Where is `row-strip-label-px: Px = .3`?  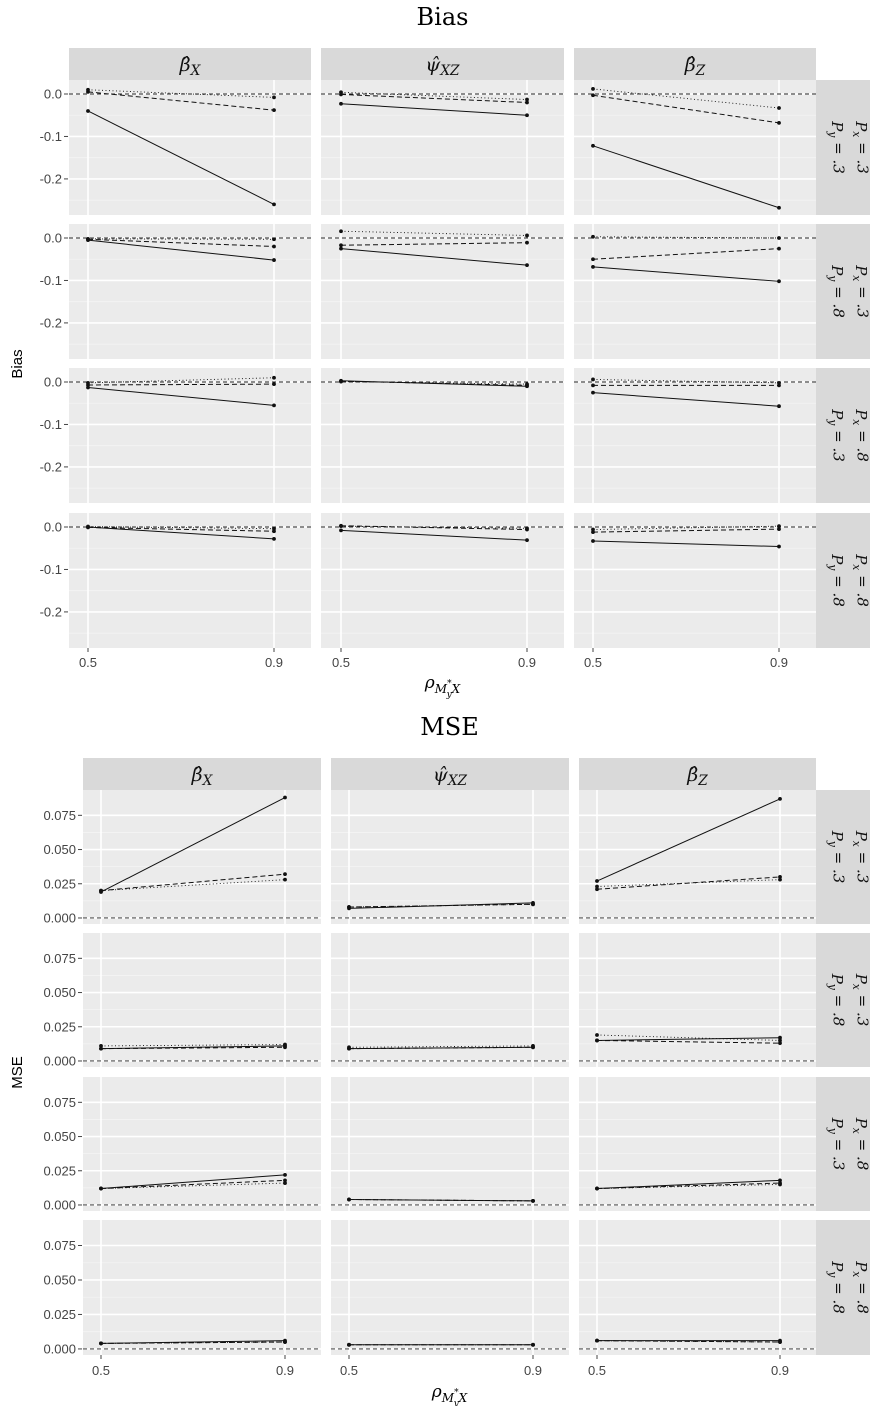 row-strip-label-px: Px = .3 is located at coordinates (860, 1000).